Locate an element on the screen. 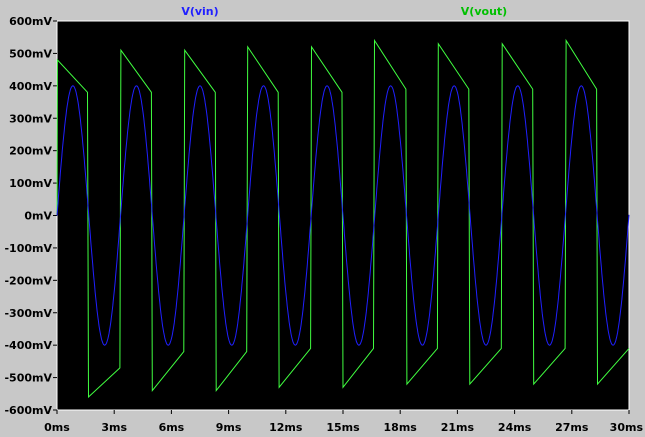 The height and width of the screenshot is (437, 645). y-tick-label: 200mV is located at coordinates (30, 151).